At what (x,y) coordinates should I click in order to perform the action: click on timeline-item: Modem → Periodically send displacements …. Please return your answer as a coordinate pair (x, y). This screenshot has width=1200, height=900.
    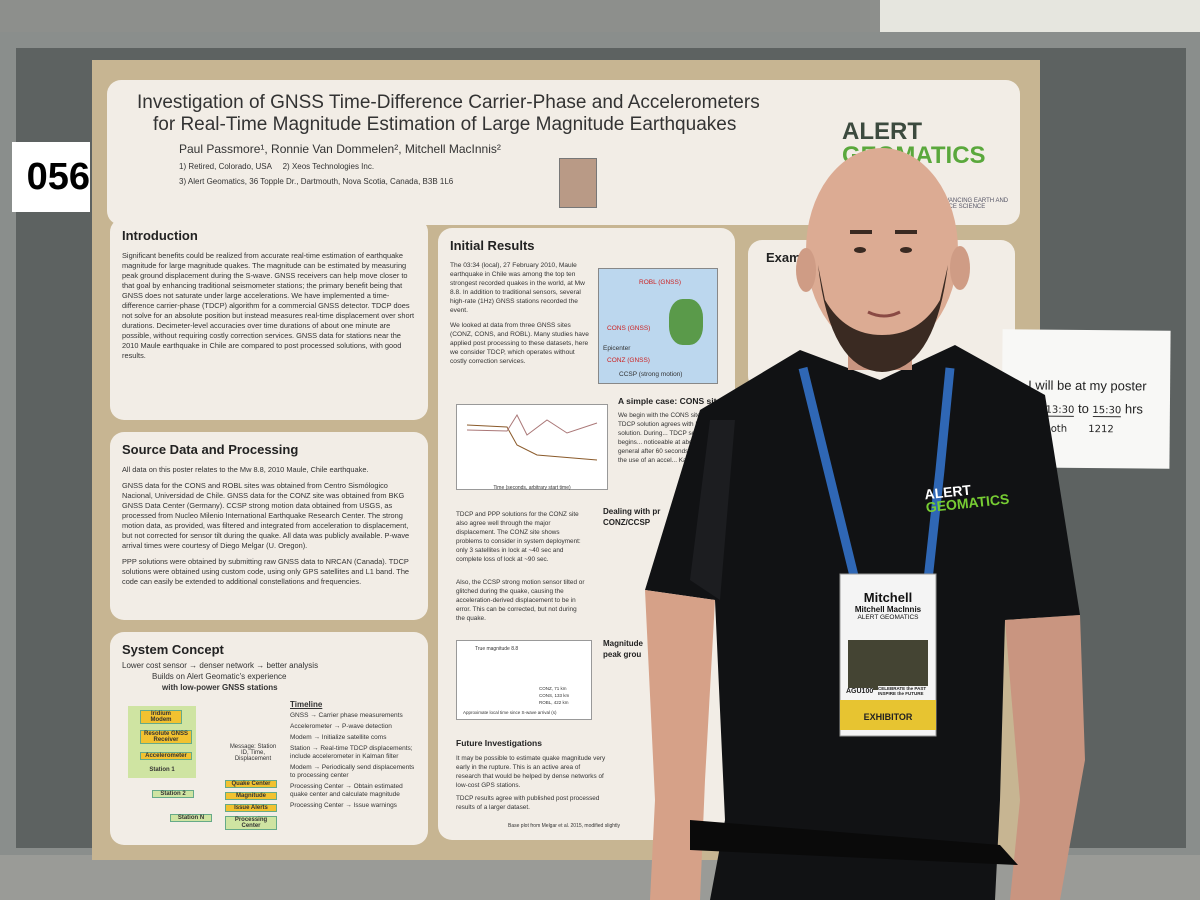
    Looking at the image, I should click on (352, 771).